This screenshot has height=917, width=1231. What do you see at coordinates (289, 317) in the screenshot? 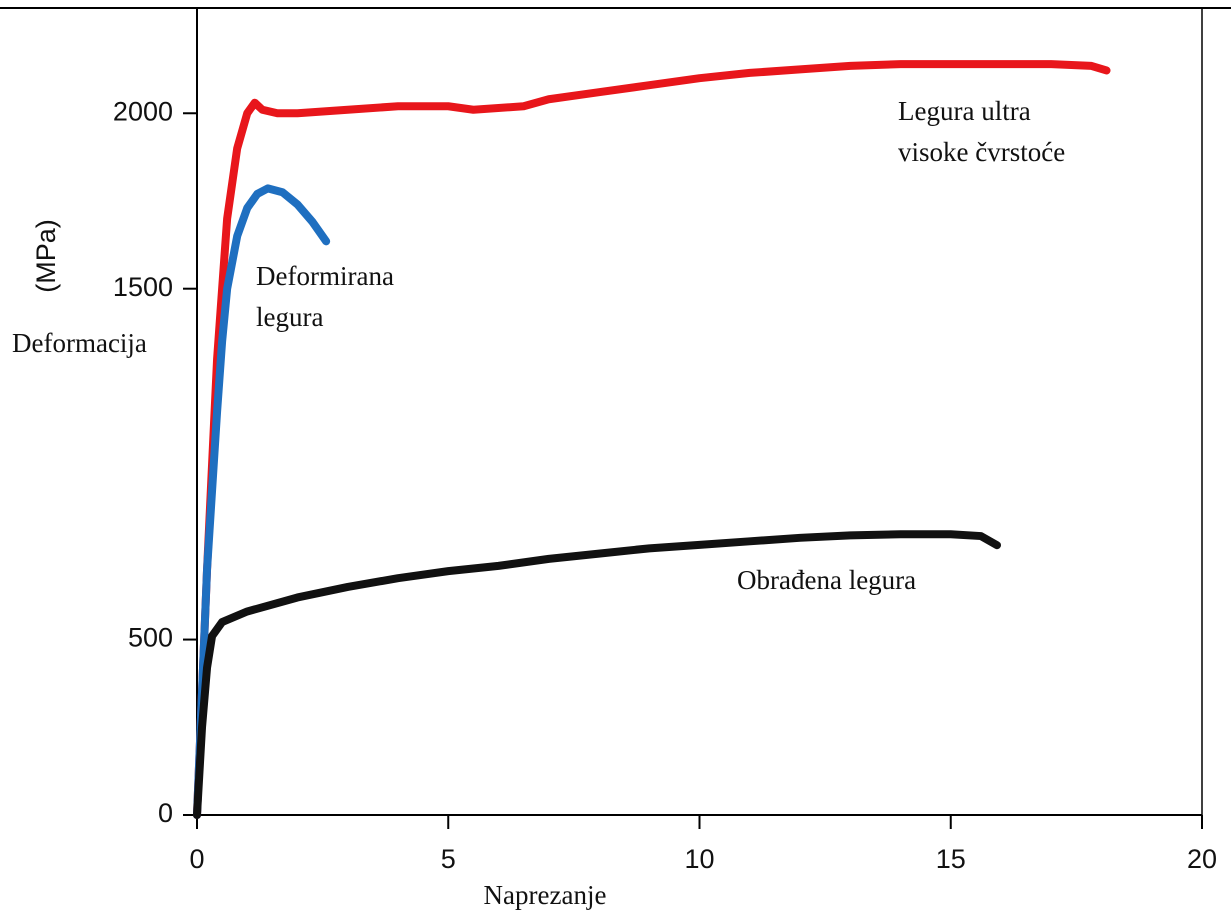
I see `annotation: legura` at bounding box center [289, 317].